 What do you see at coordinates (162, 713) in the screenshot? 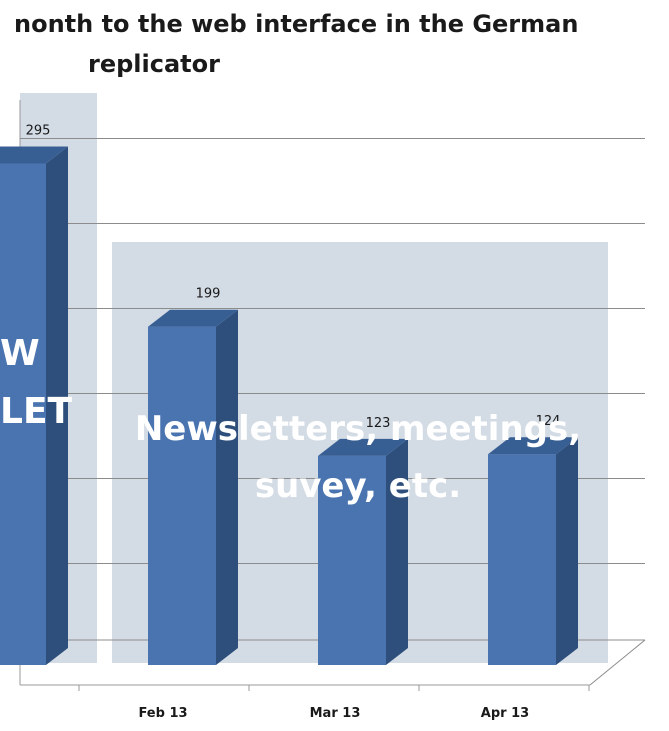
I see `x-tick-label: Feb 13` at bounding box center [162, 713].